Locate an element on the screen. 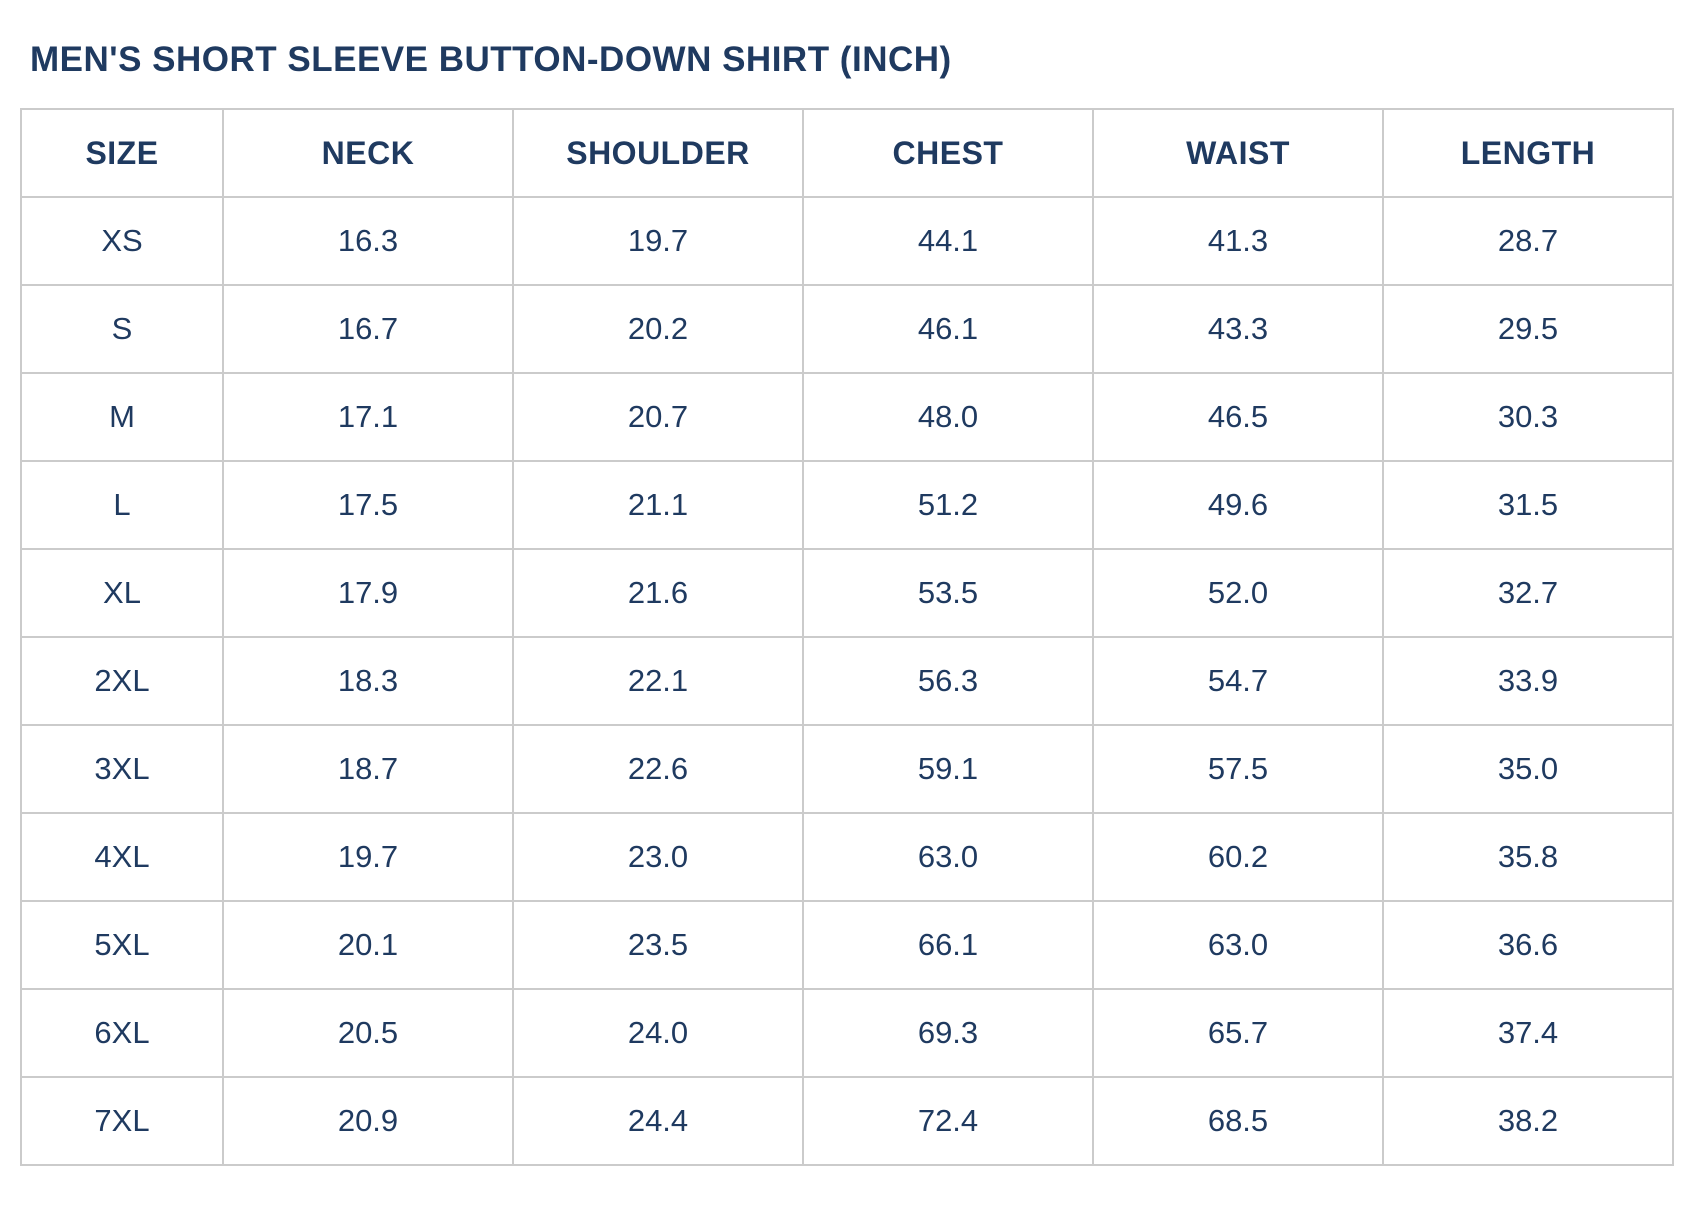 Image resolution: width=1697 pixels, height=1214 pixels. measurement-cell: 60.2 is located at coordinates (1238, 857).